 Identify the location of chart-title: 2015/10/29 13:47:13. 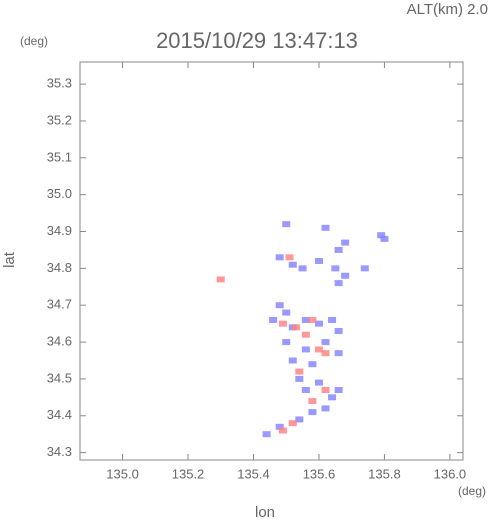
(257, 40).